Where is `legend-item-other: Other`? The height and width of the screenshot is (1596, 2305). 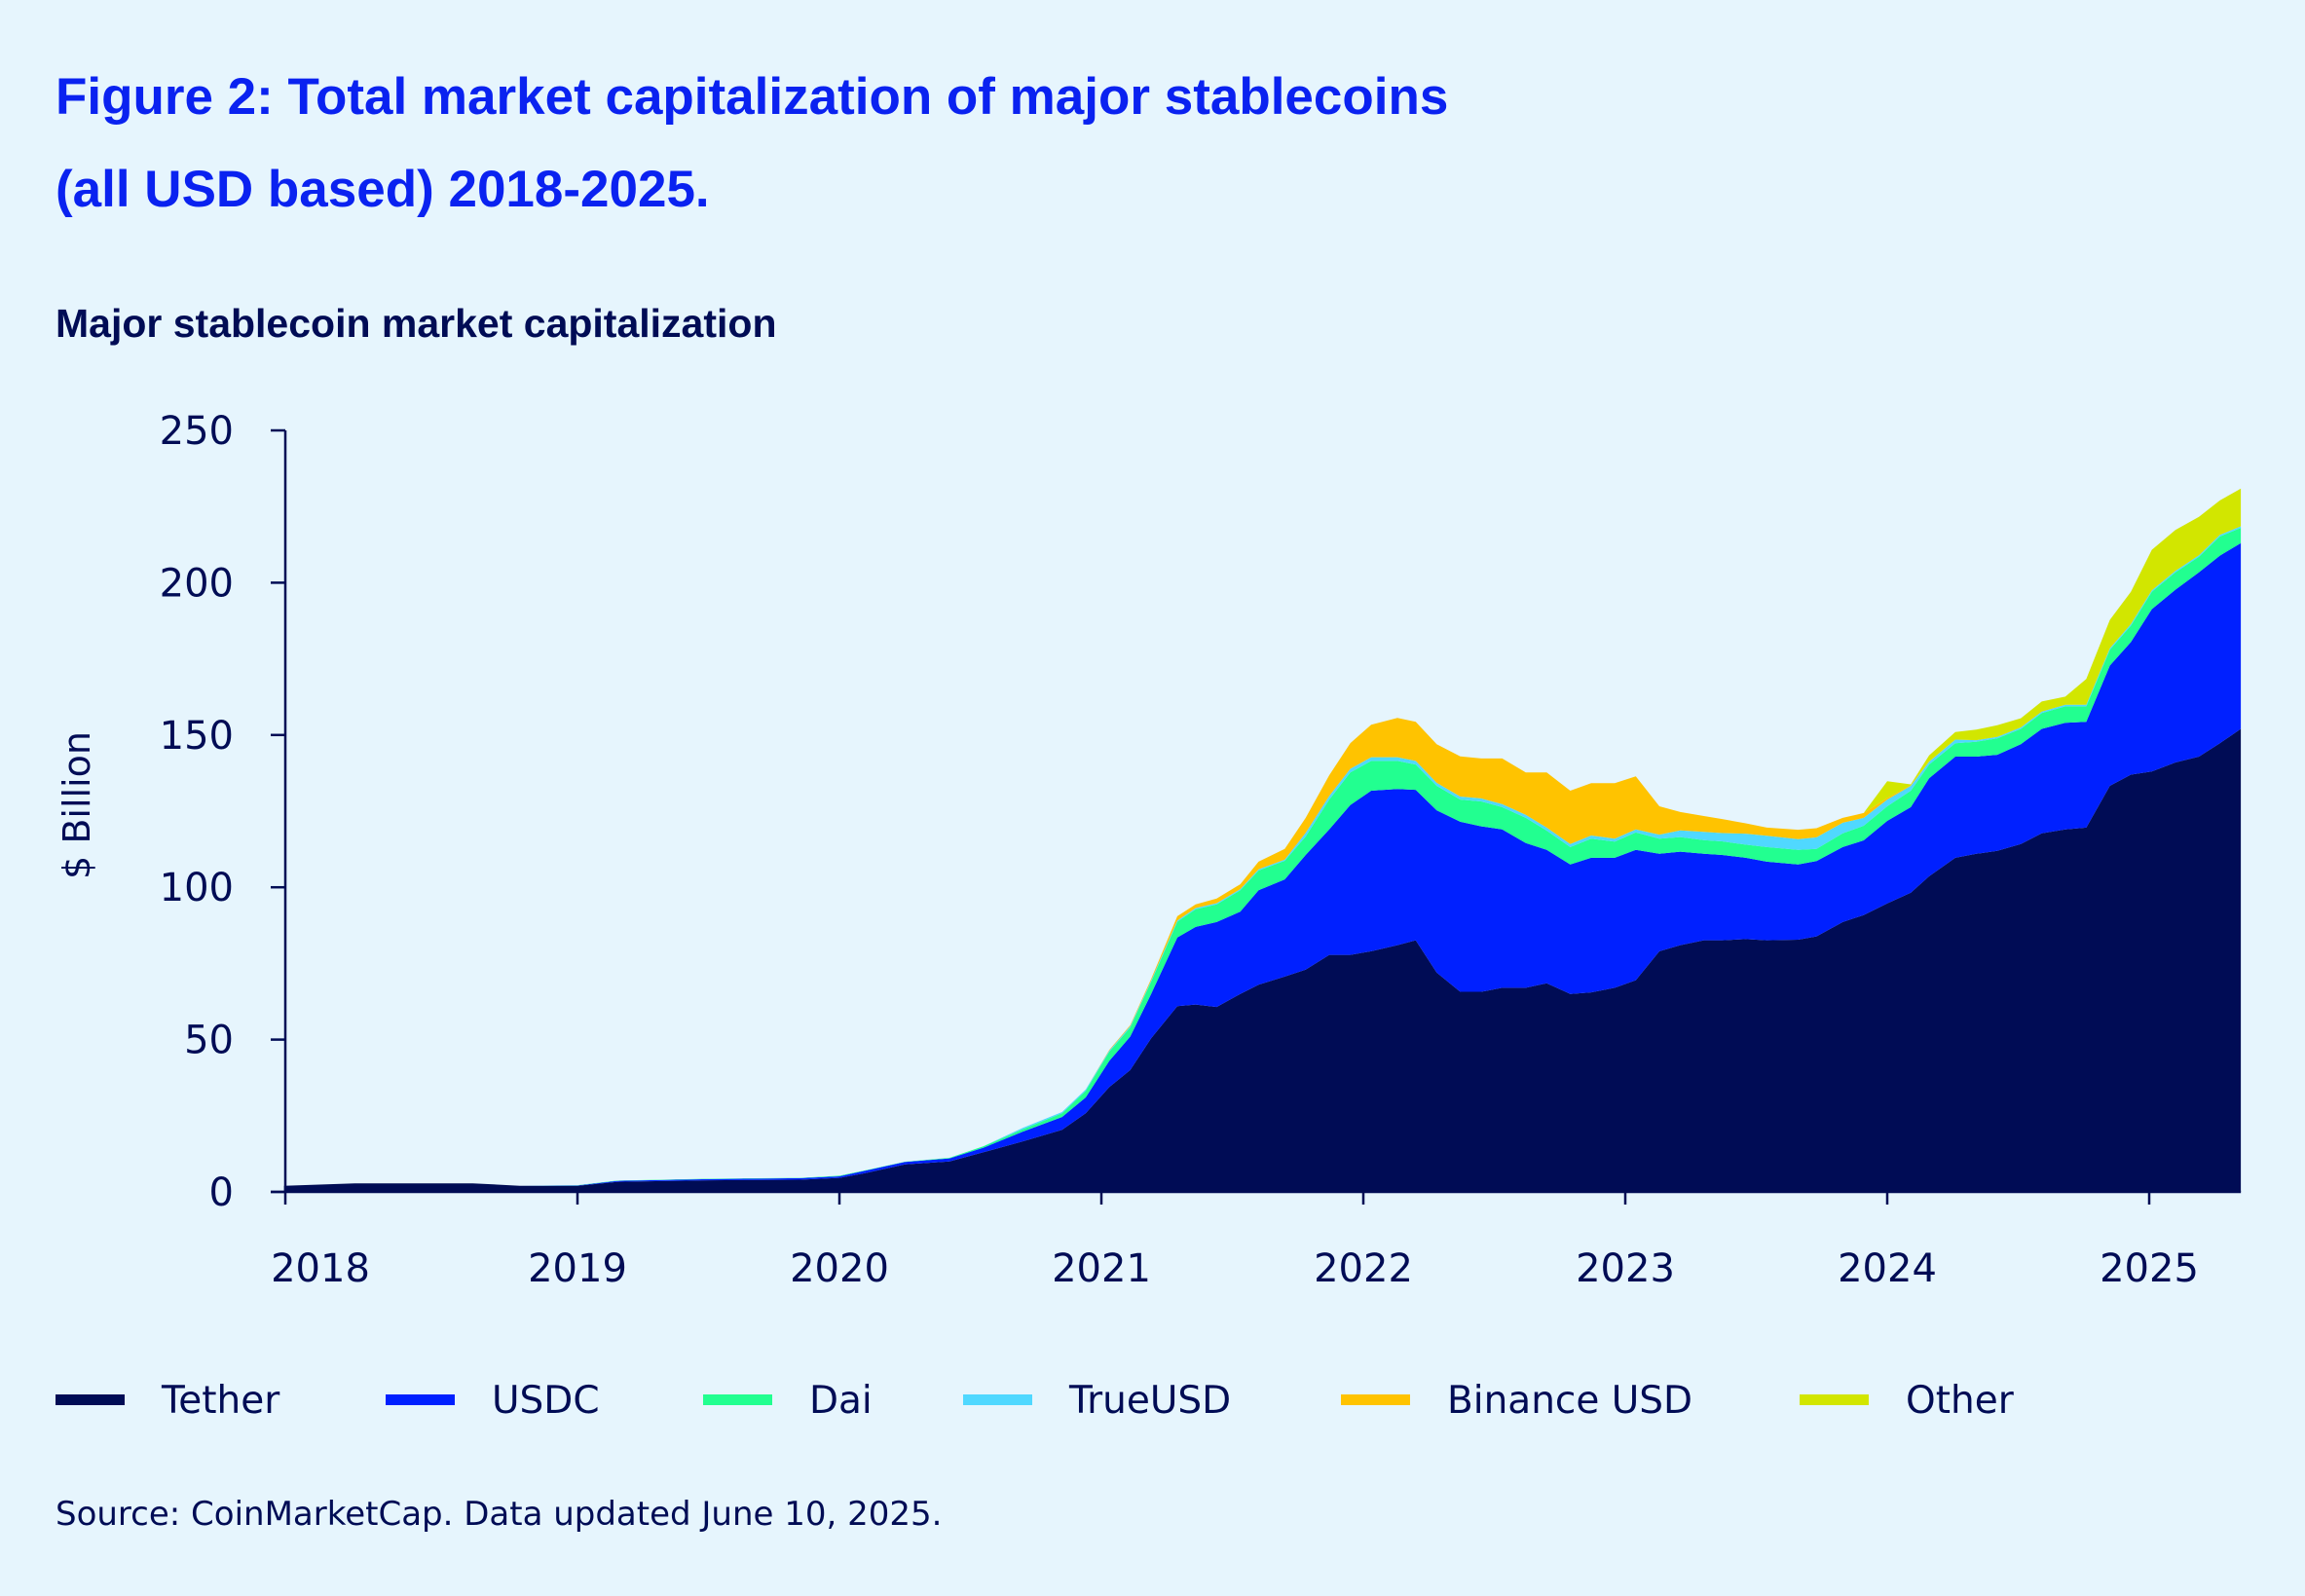 legend-item-other: Other is located at coordinates (1908, 1401).